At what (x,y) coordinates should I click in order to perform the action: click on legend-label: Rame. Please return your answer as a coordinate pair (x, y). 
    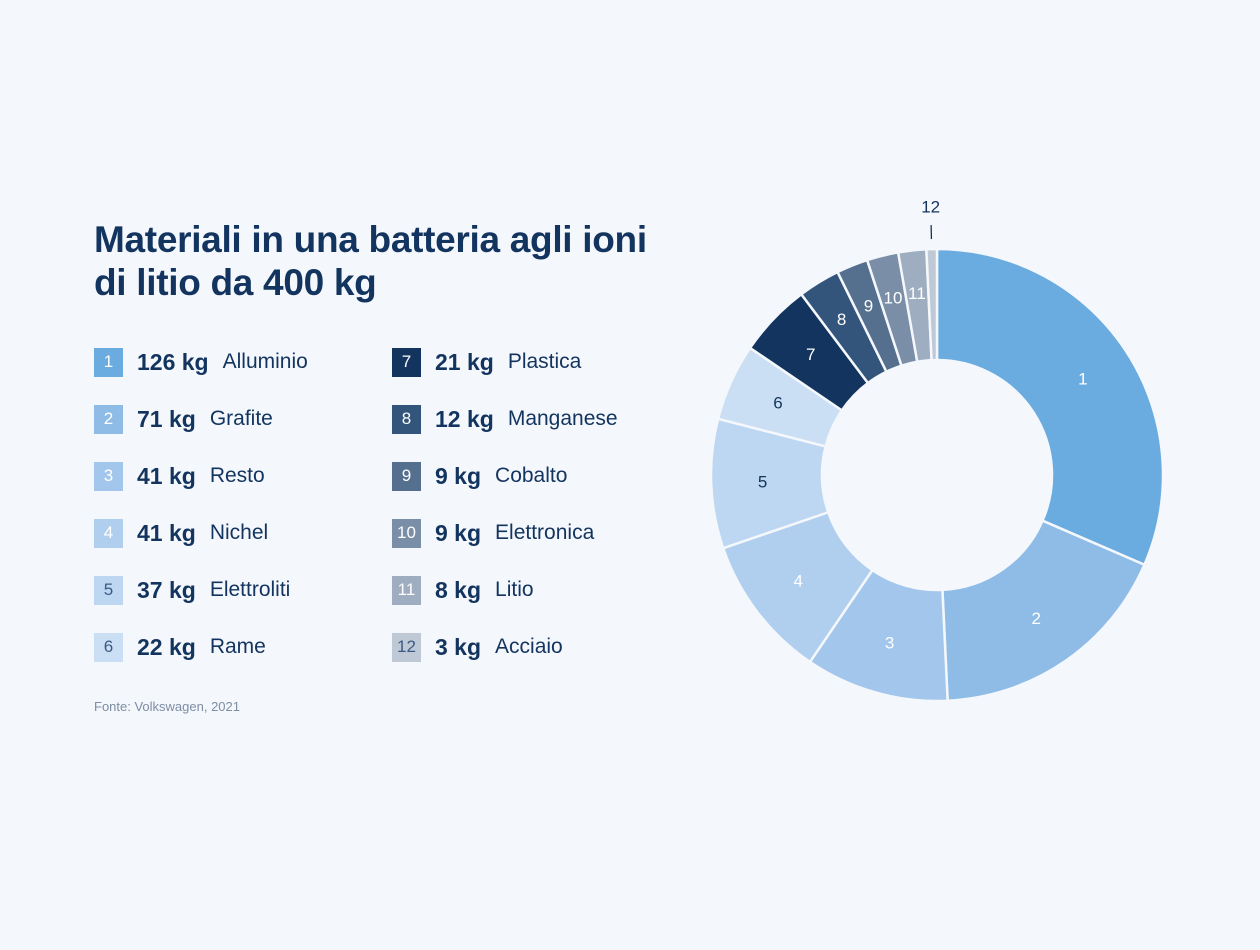
    Looking at the image, I should click on (237, 646).